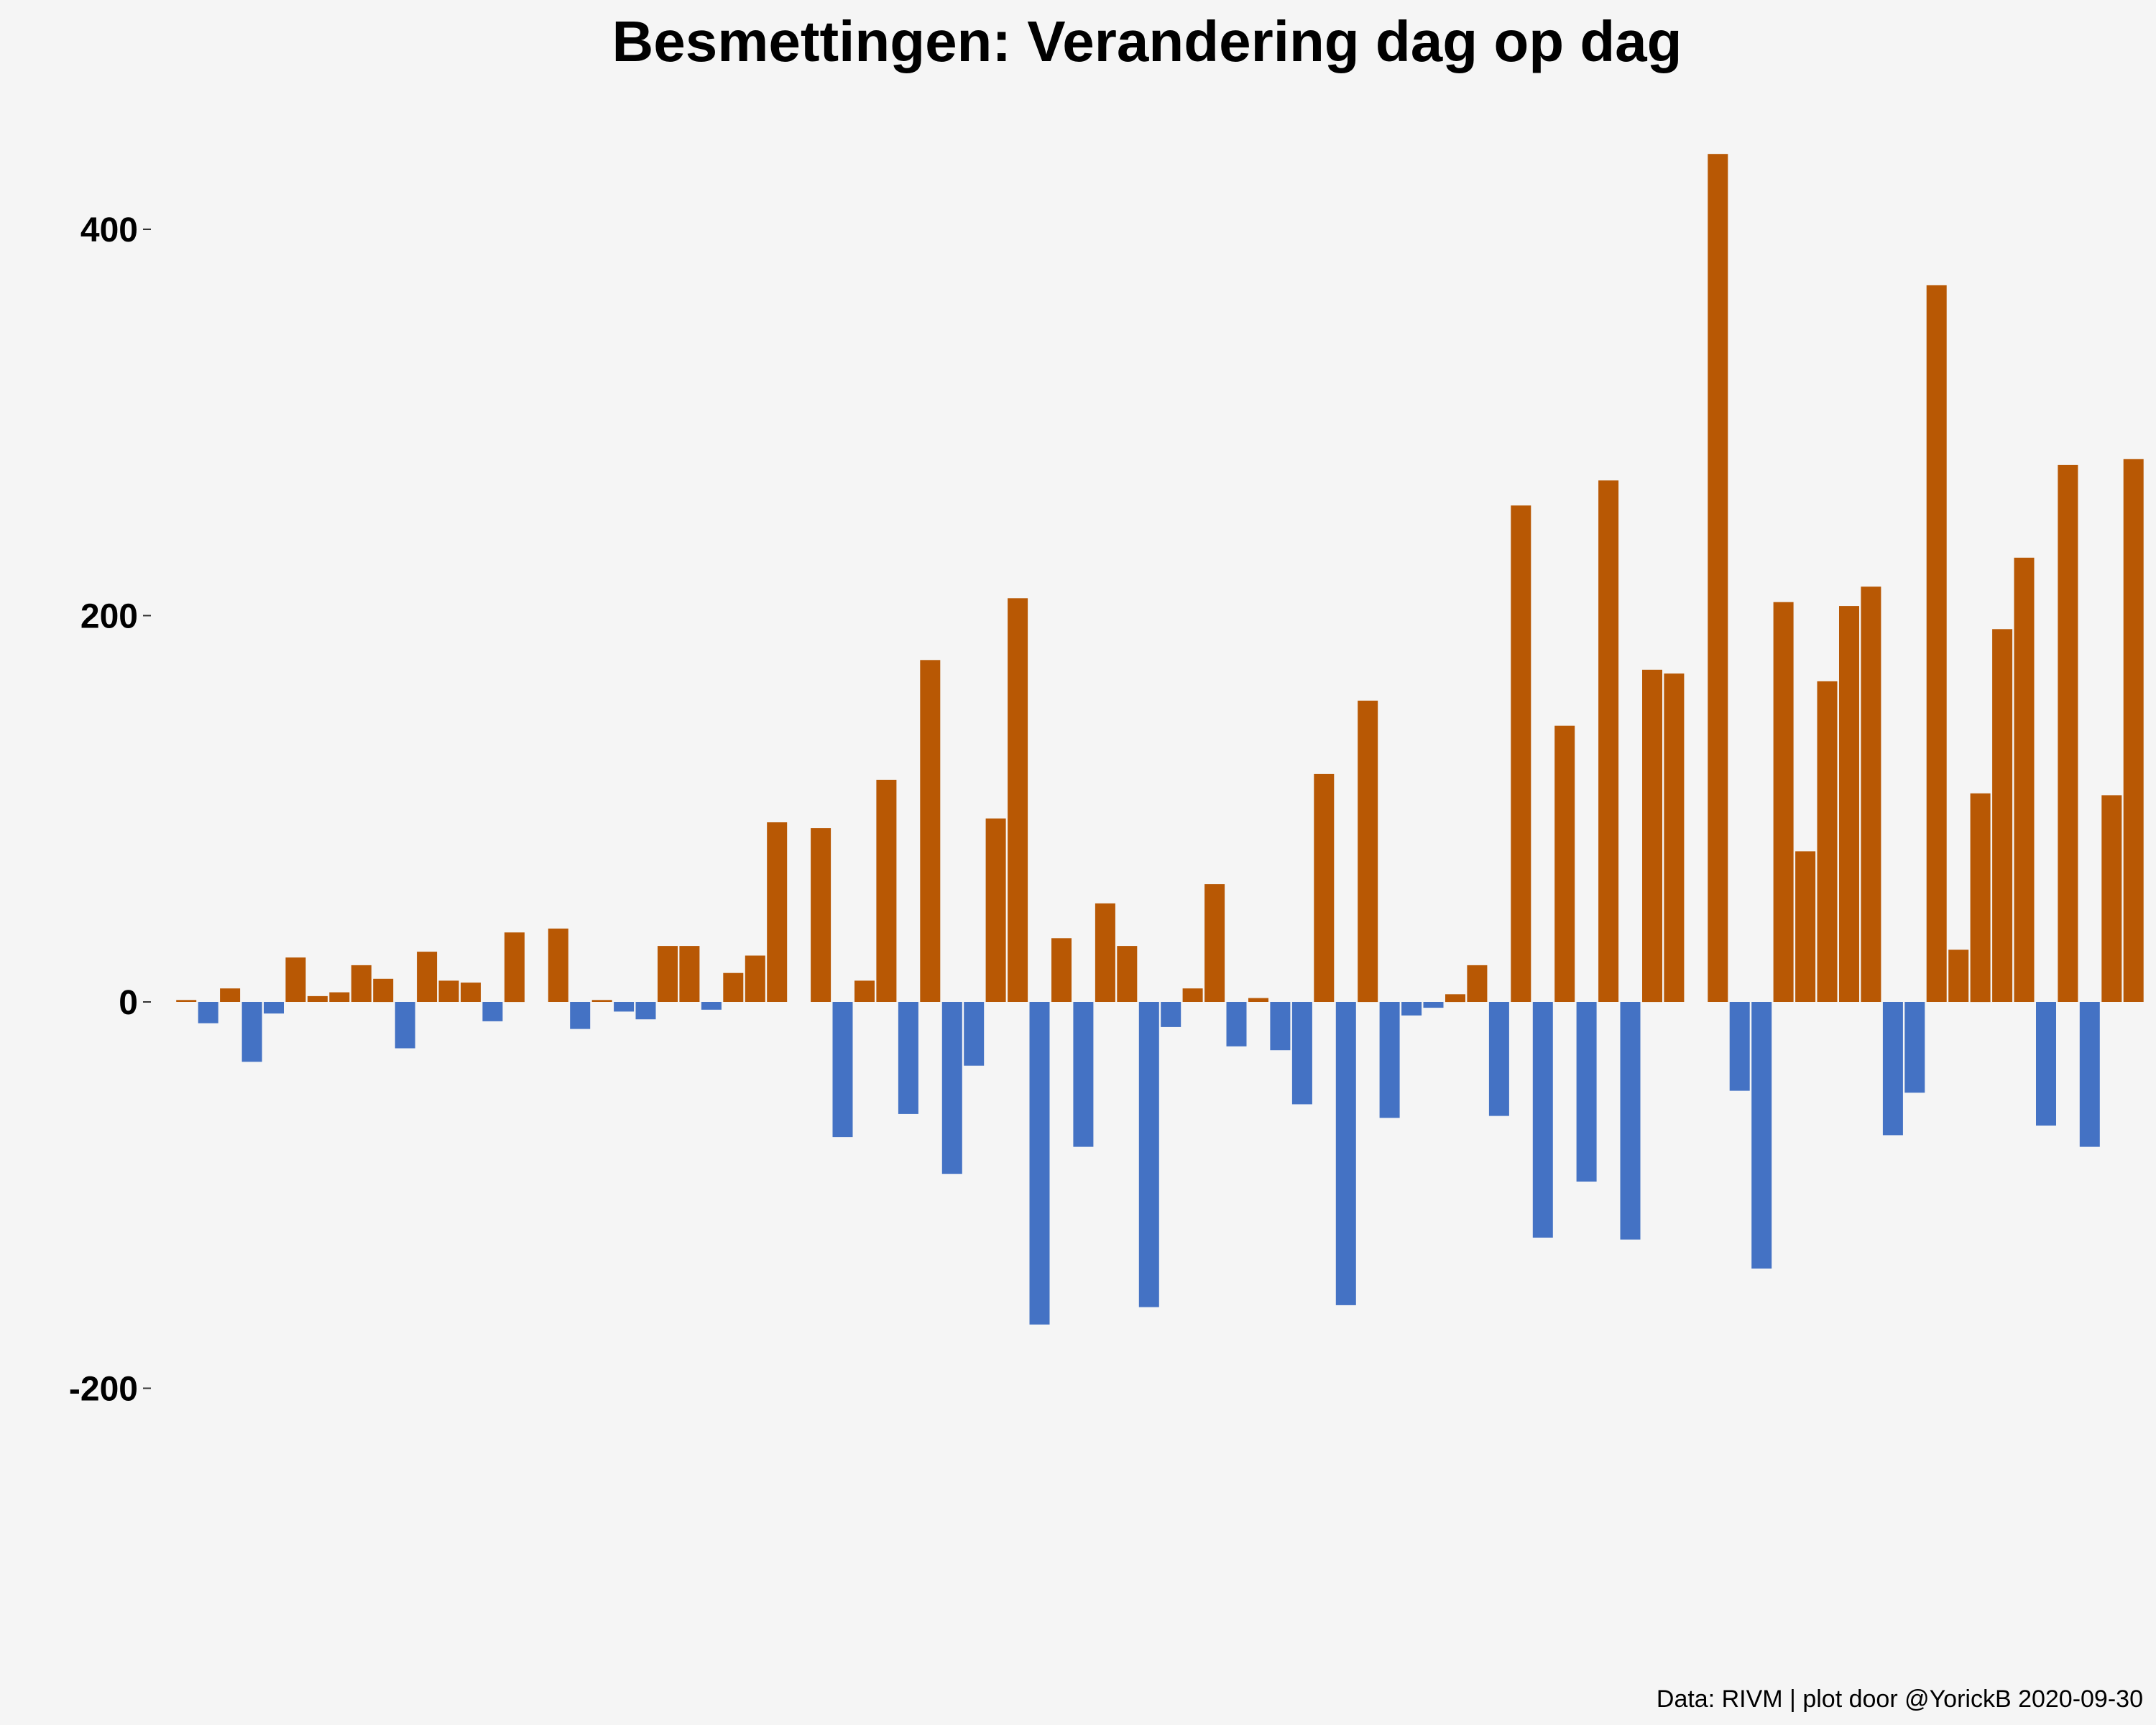 This screenshot has width=2156, height=1725. I want to click on y-tick-label: 0, so click(128, 1003).